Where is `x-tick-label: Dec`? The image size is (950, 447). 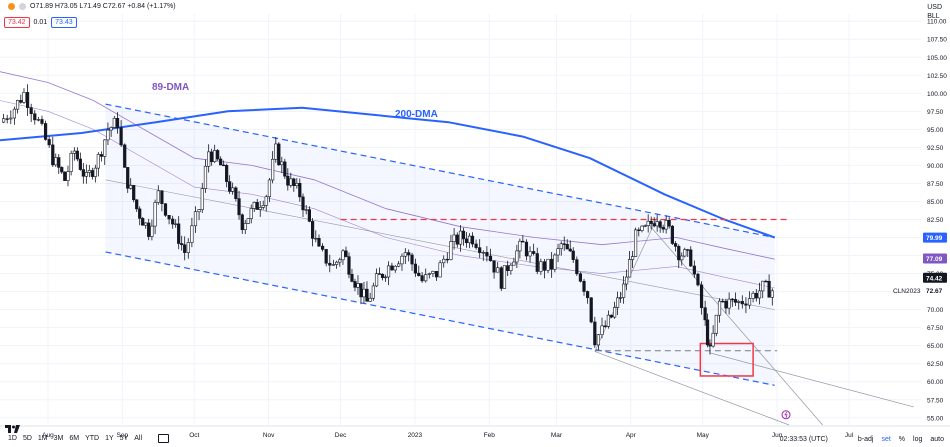
x-tick-label: Dec is located at coordinates (341, 435).